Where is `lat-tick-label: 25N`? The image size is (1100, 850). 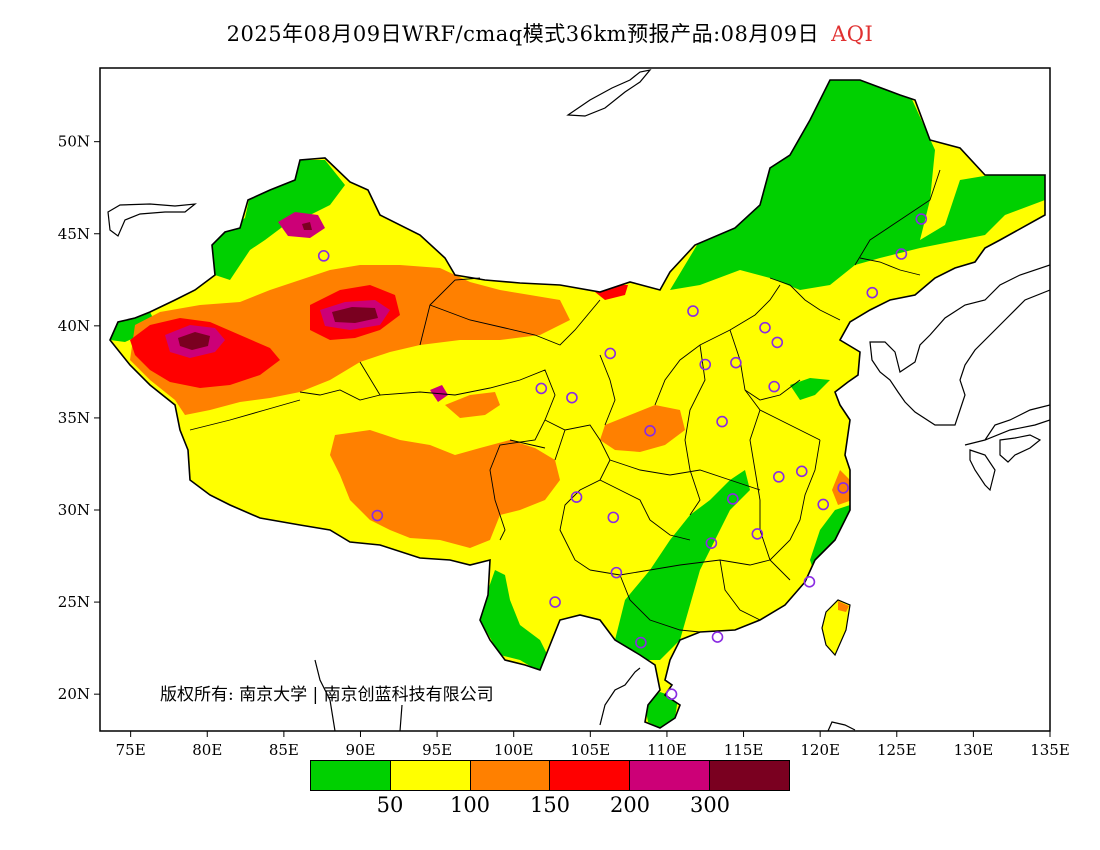 lat-tick-label: 25N is located at coordinates (74, 602).